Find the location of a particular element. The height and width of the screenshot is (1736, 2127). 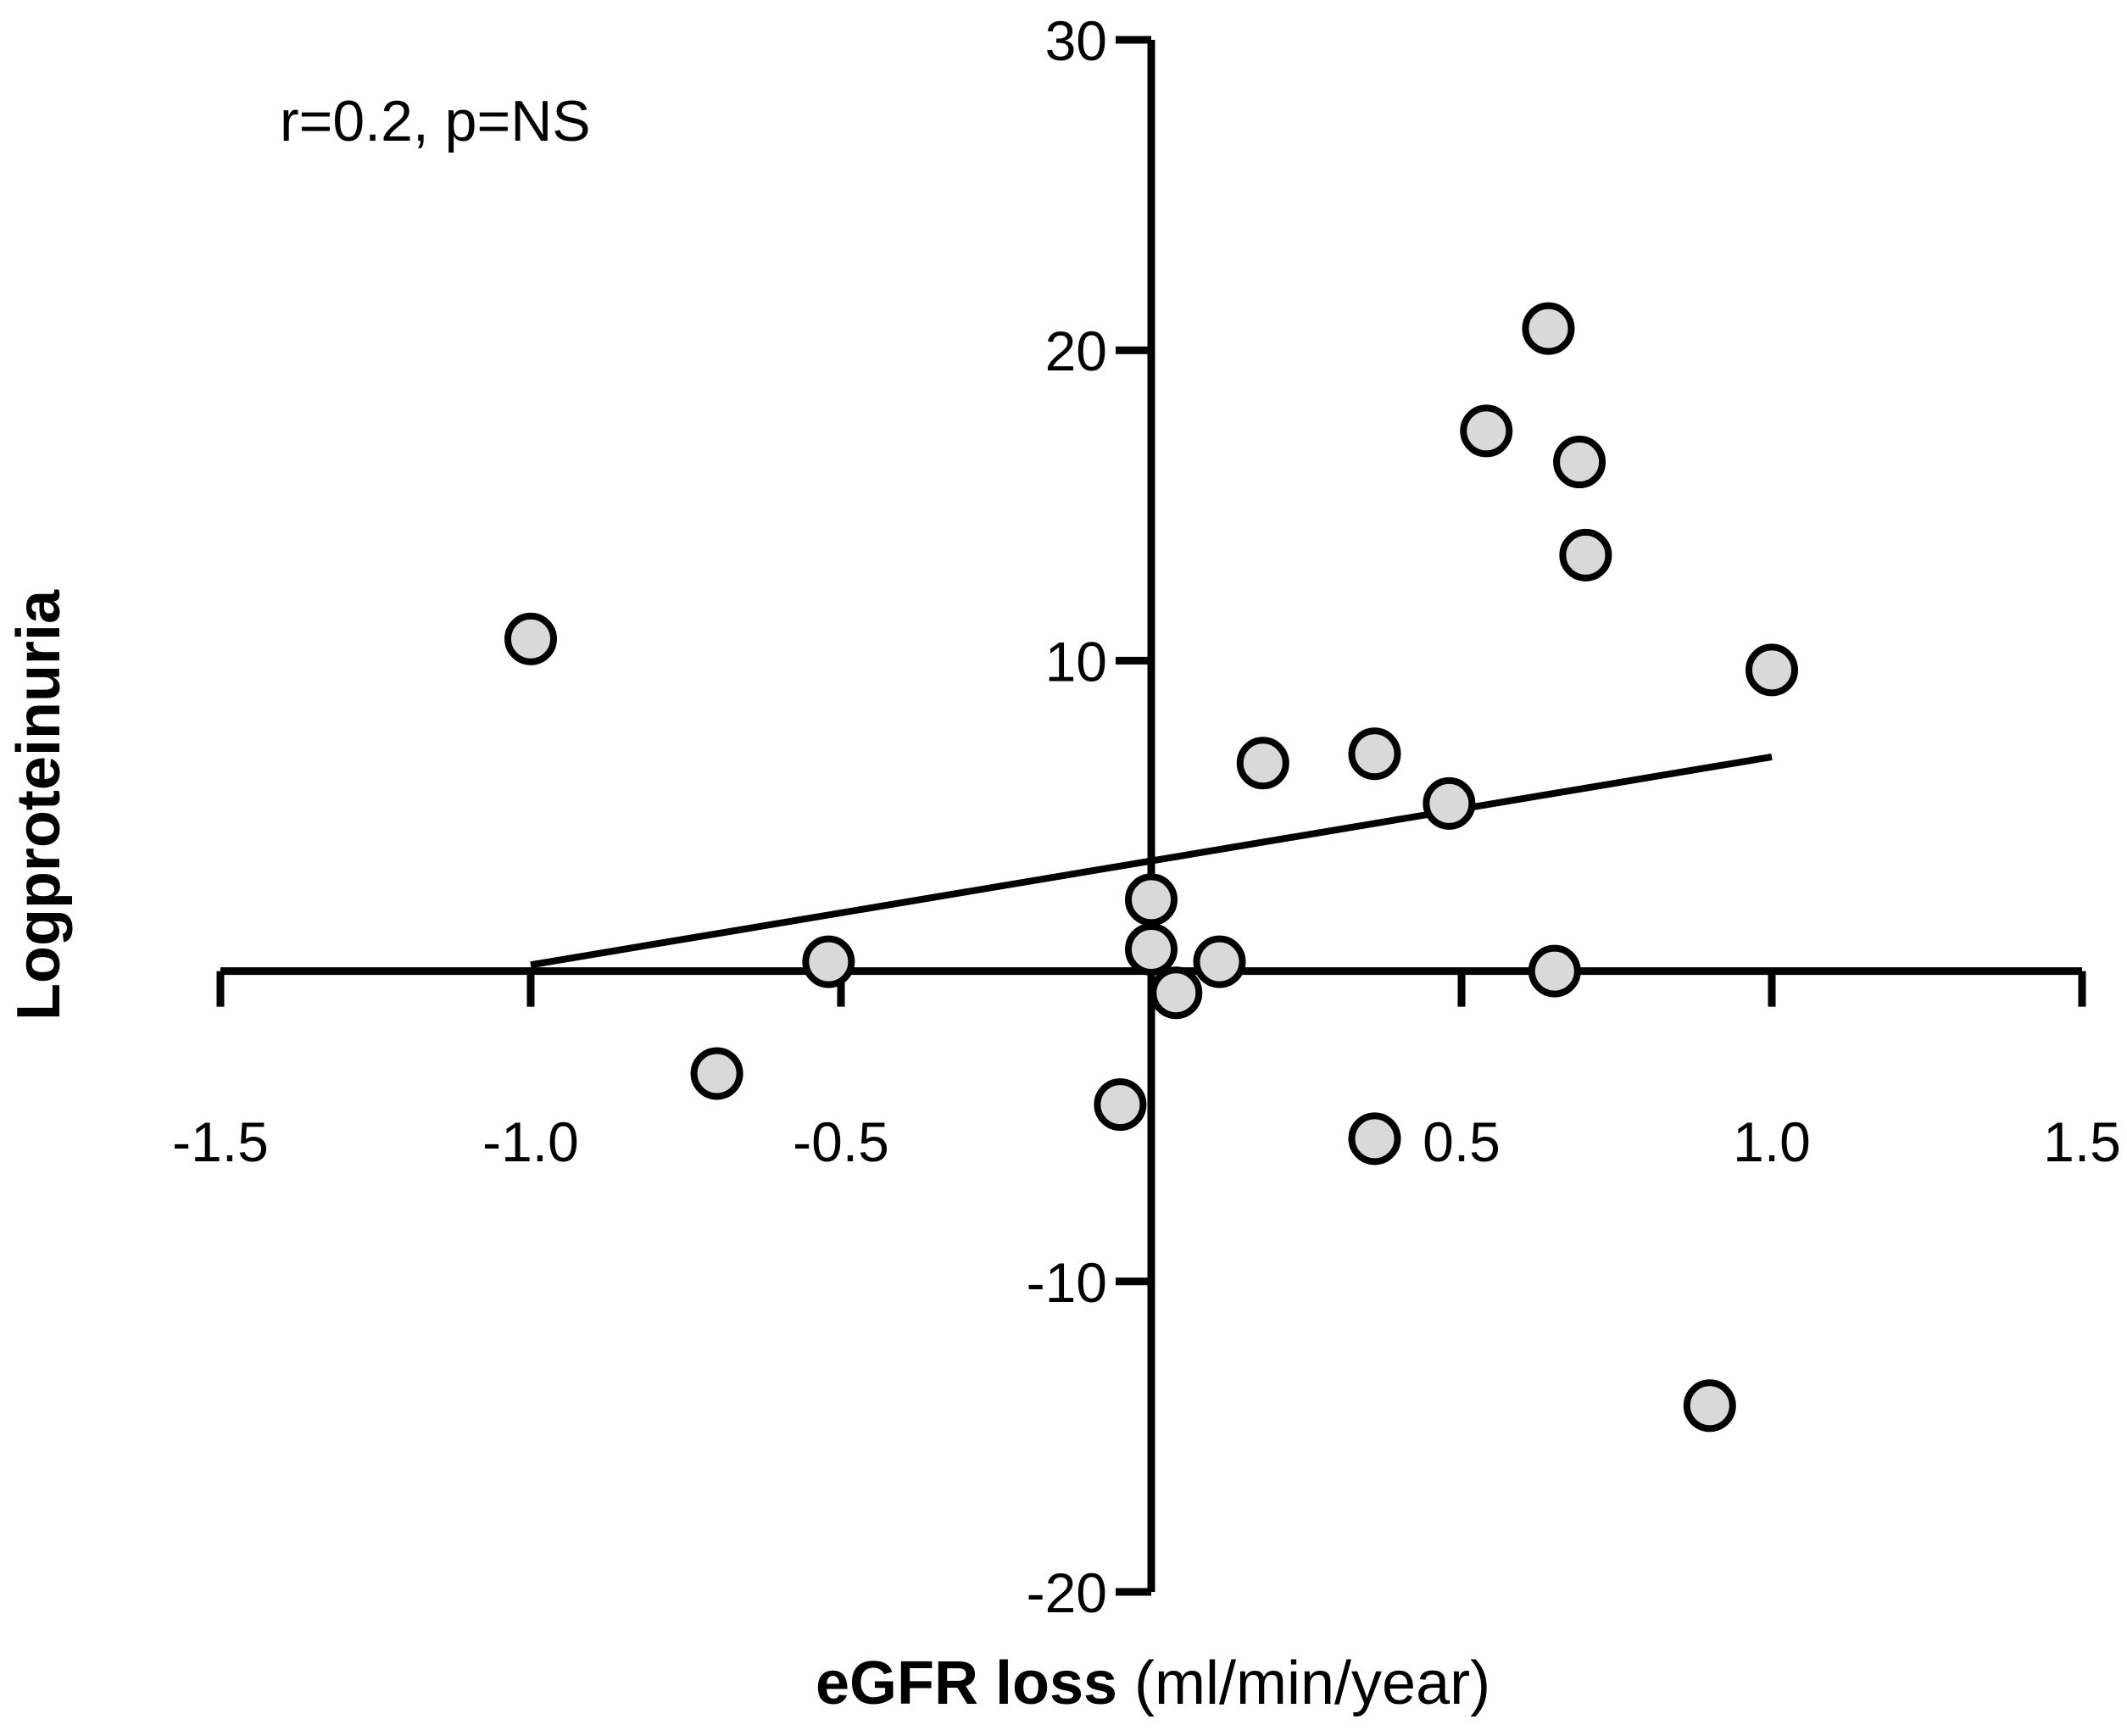

y-tick-label: 10 is located at coordinates (1076, 661).